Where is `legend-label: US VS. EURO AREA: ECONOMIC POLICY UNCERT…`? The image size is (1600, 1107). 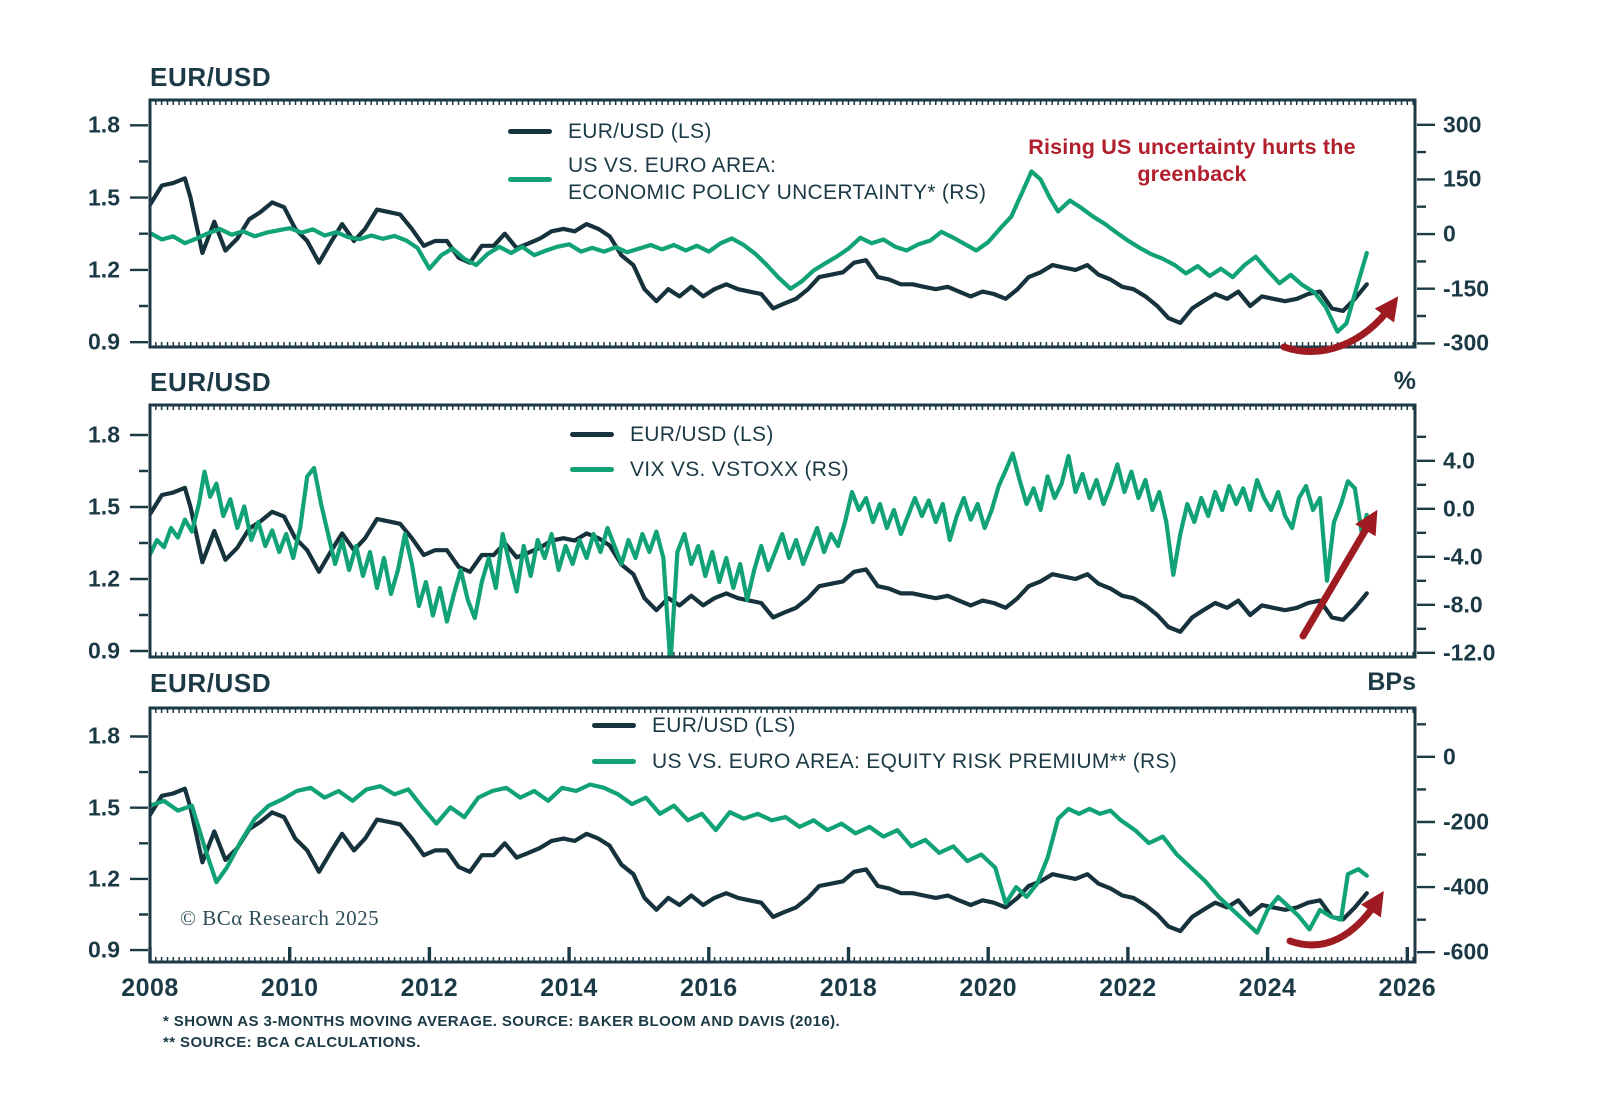 legend-label: US VS. EURO AREA: ECONOMIC POLICY UNCERT… is located at coordinates (777, 179).